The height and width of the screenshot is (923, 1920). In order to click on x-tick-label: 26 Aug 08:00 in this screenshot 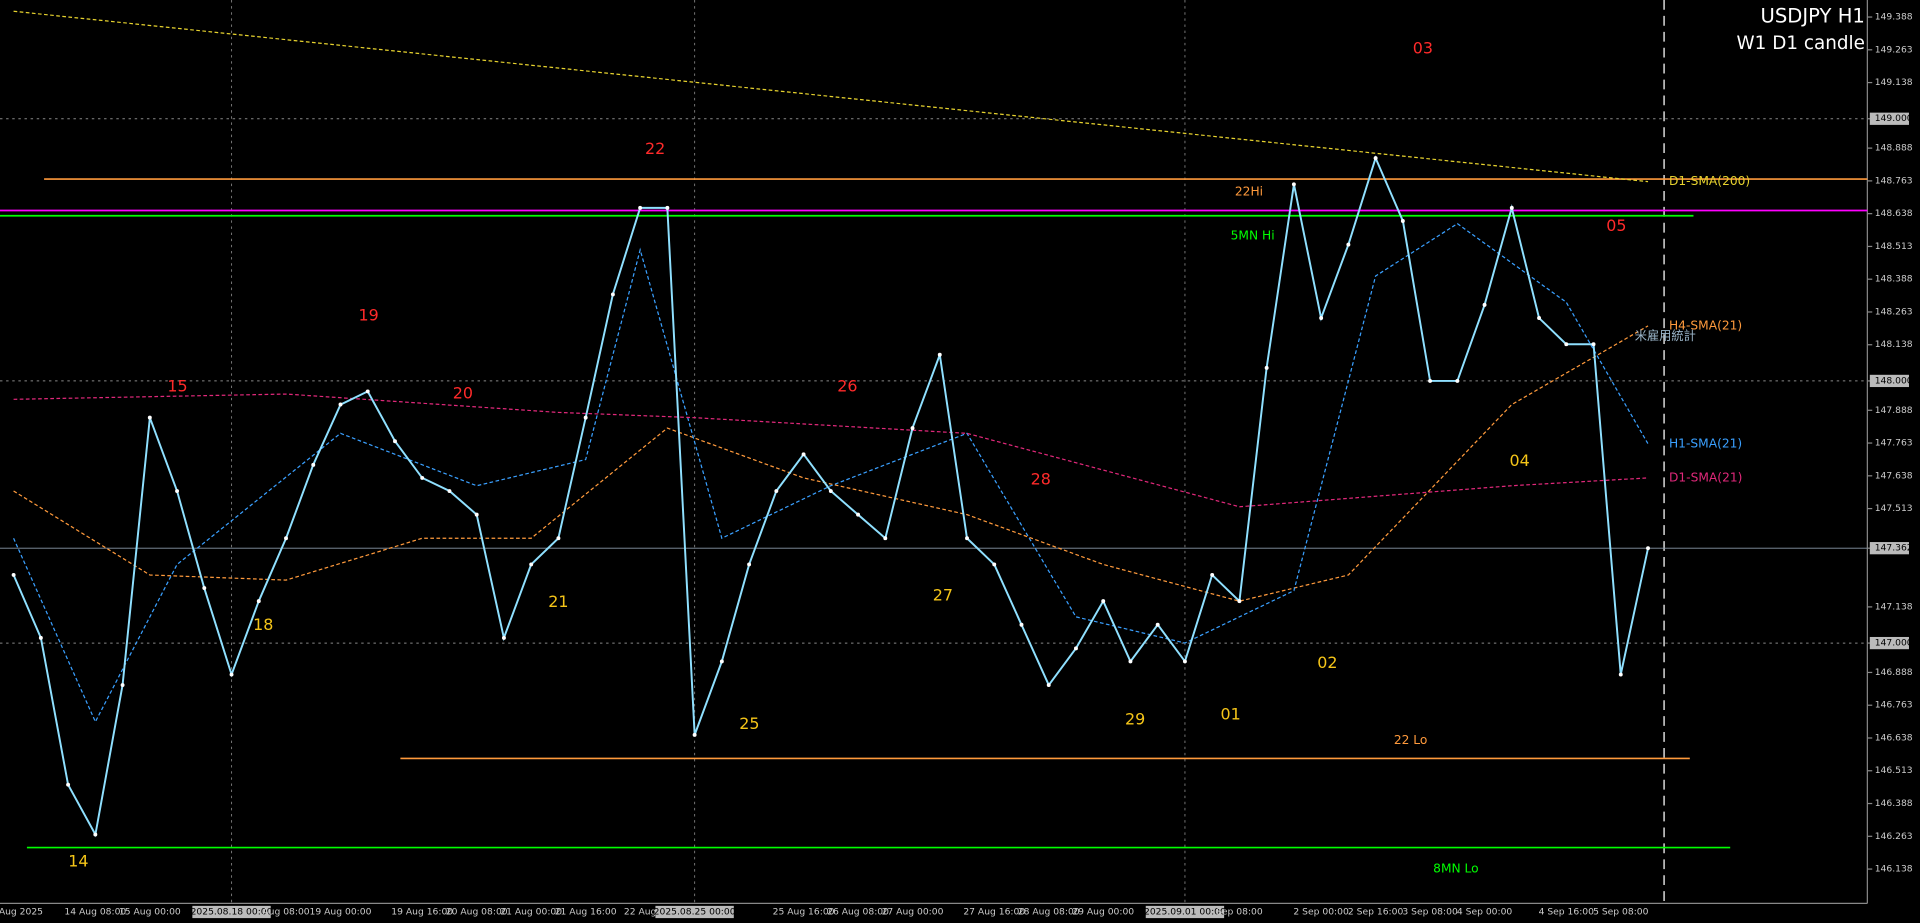, I will do `click(858, 911)`.